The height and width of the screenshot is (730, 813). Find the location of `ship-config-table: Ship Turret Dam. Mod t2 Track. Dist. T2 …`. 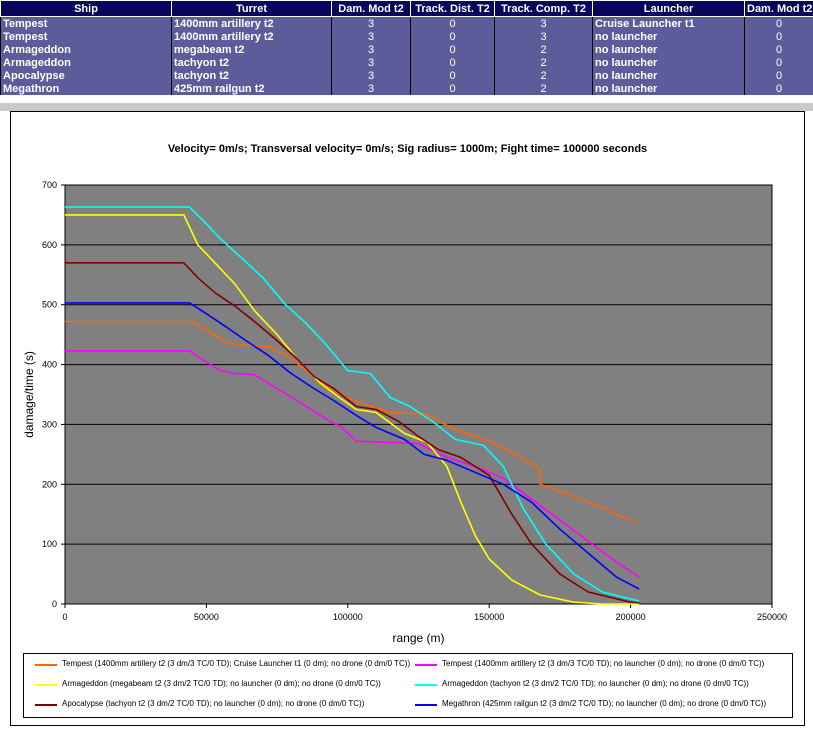

ship-config-table: Ship Turret Dam. Mod t2 Track. Dist. T2 … is located at coordinates (406, 47).